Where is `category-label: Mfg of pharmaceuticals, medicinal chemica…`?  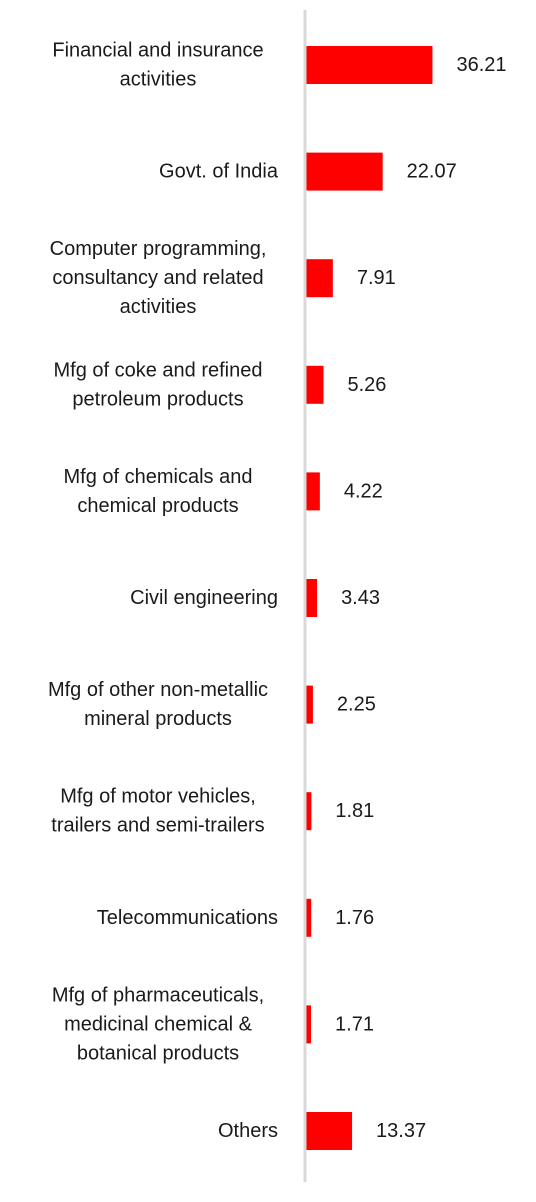 category-label: Mfg of pharmaceuticals, medicinal chemica… is located at coordinates (158, 1024).